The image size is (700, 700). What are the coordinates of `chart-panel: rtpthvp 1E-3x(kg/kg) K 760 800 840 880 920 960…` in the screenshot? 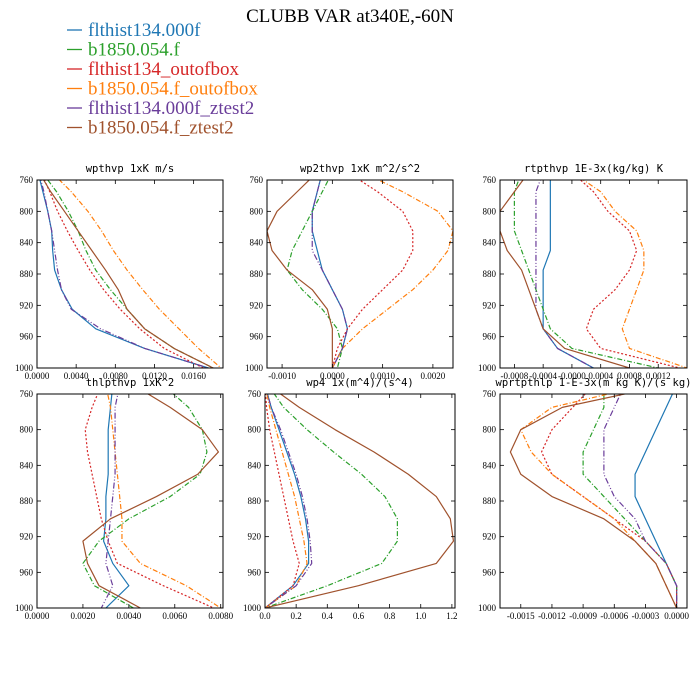 It's located at (583, 272).